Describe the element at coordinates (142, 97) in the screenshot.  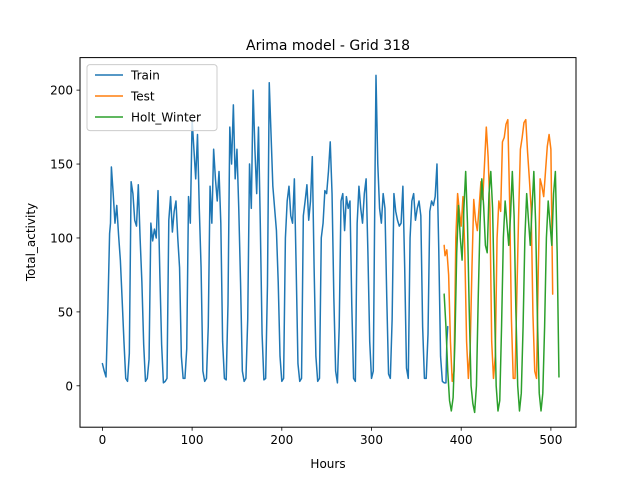
I see `legend-label-test: Test` at that location.